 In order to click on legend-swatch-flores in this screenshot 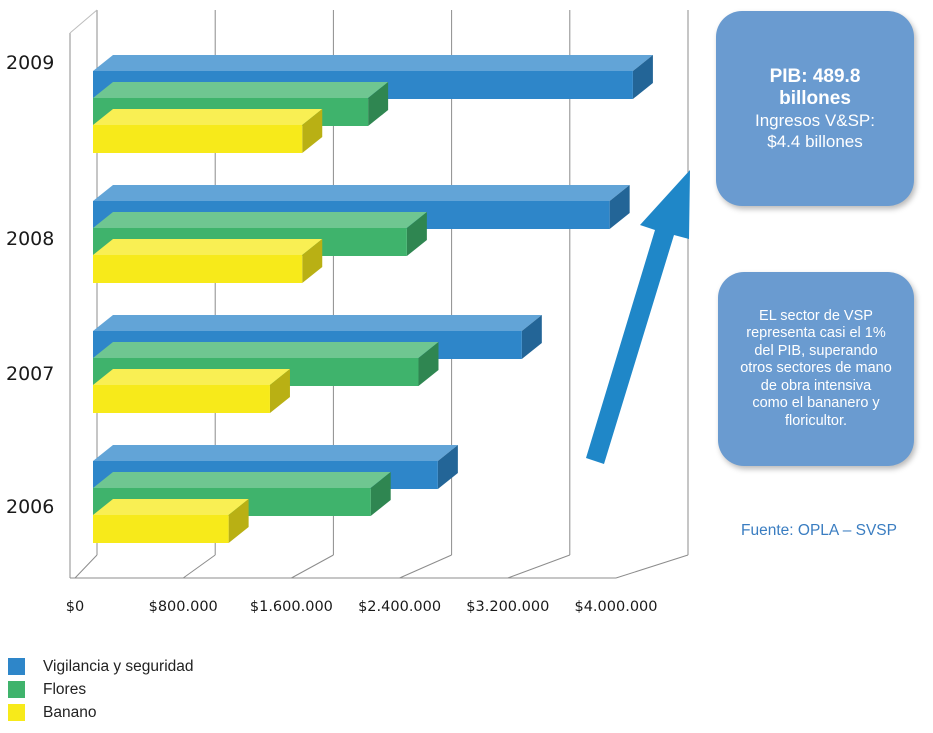, I will do `click(16, 689)`.